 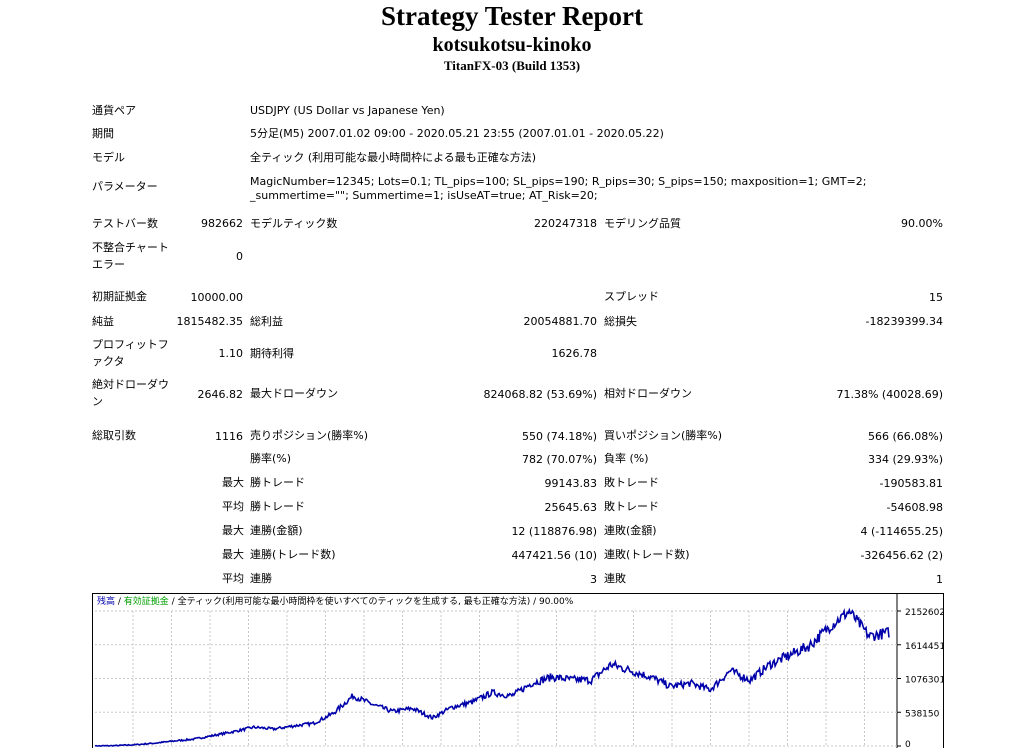 What do you see at coordinates (922, 714) in the screenshot?
I see `y-tick-label: 538150` at bounding box center [922, 714].